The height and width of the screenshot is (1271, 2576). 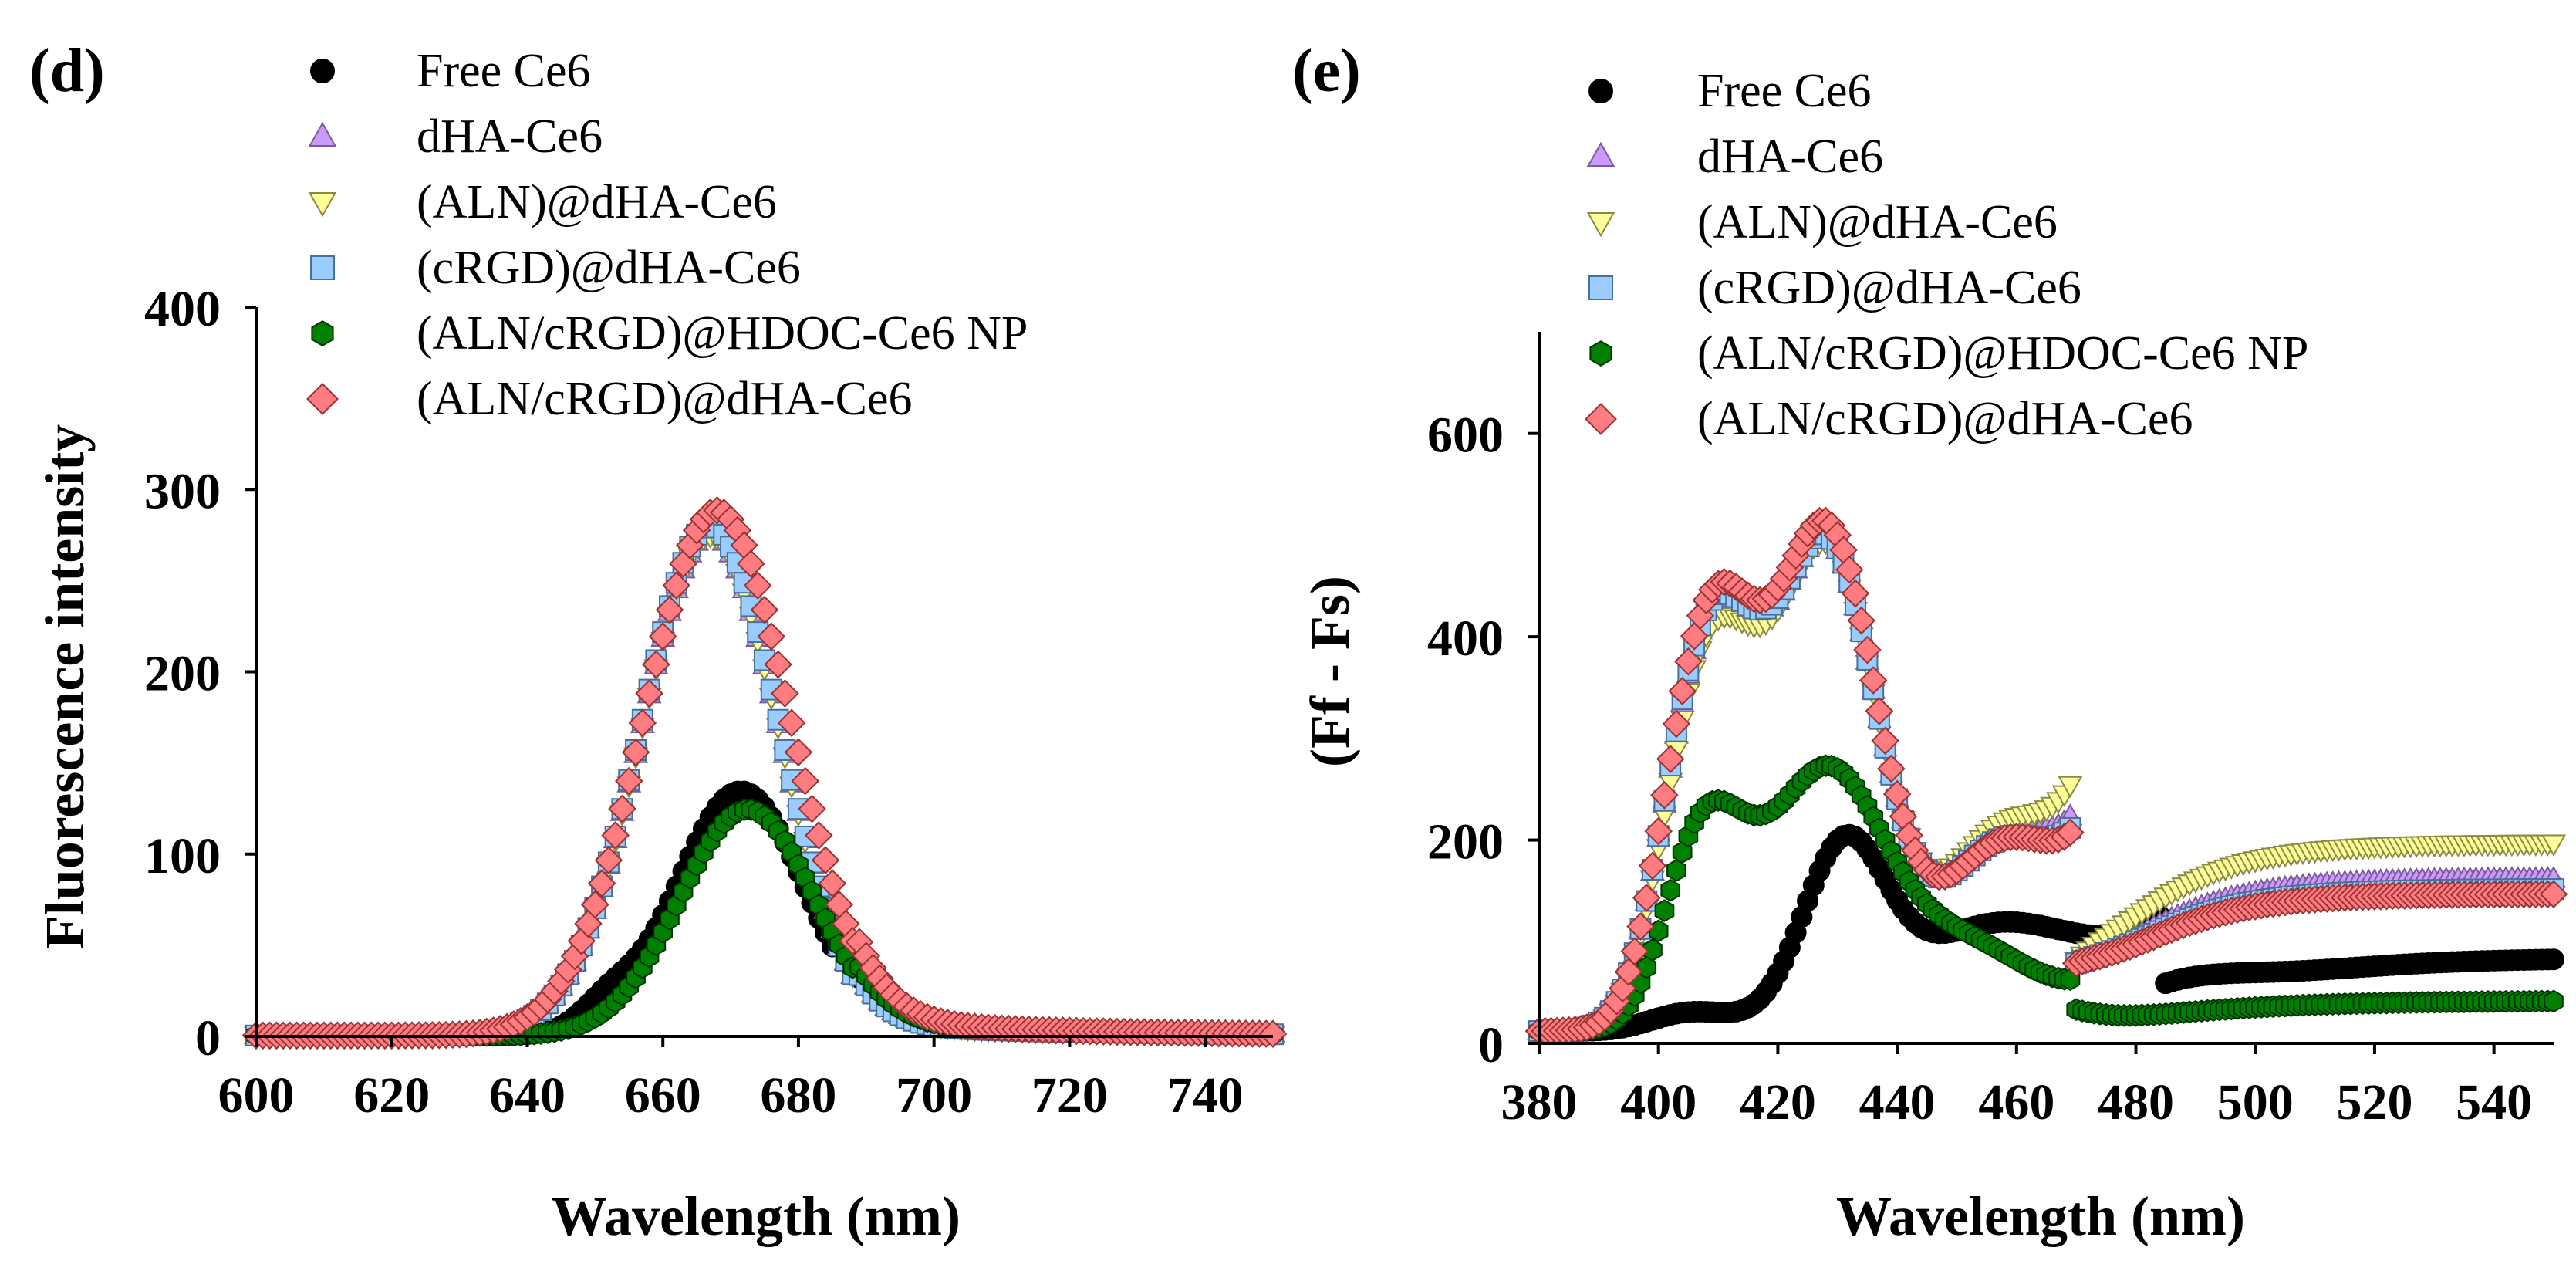 I want to click on legend-label: dHA-Ce6, so click(x=510, y=136).